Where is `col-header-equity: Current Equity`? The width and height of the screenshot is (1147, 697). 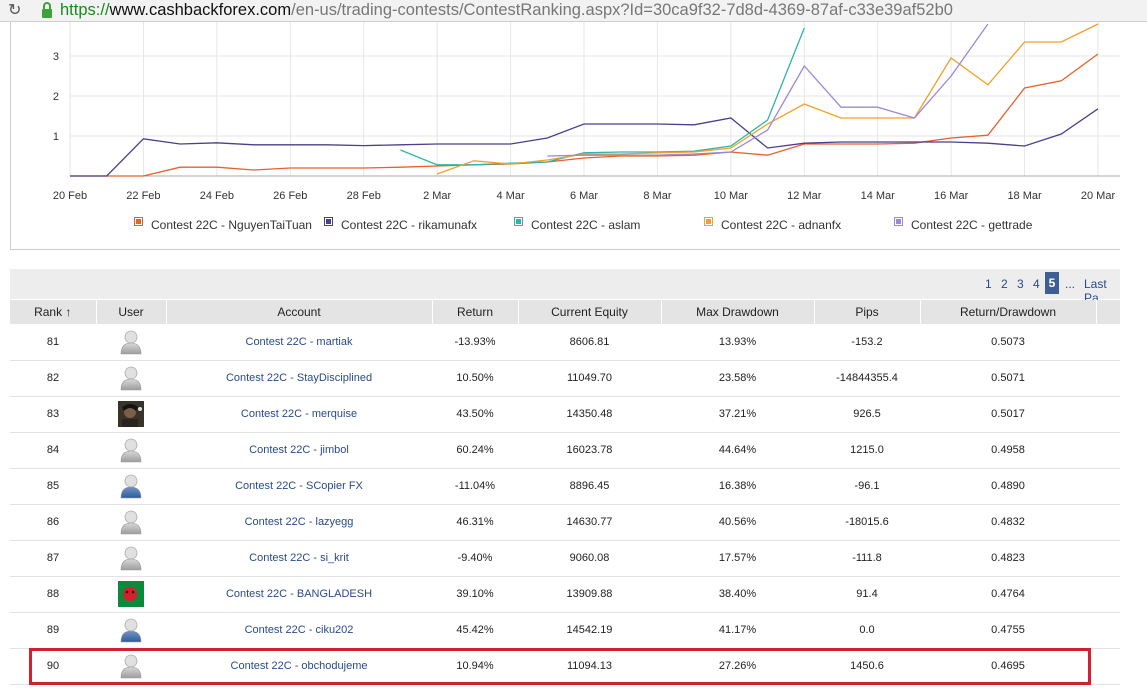
col-header-equity: Current Equity is located at coordinates (590, 312).